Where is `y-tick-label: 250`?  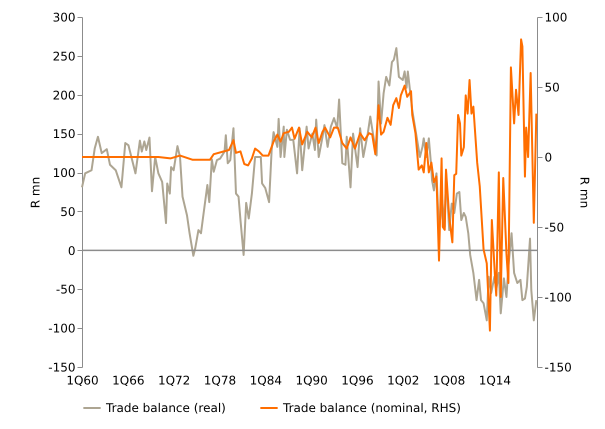 y-tick-label: 250 is located at coordinates (64, 56).